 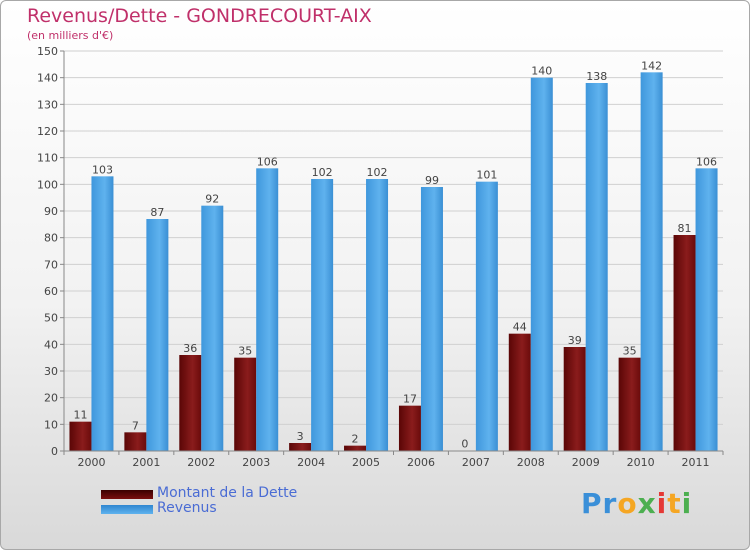 What do you see at coordinates (47, 158) in the screenshot?
I see `y-tick-label: 110` at bounding box center [47, 158].